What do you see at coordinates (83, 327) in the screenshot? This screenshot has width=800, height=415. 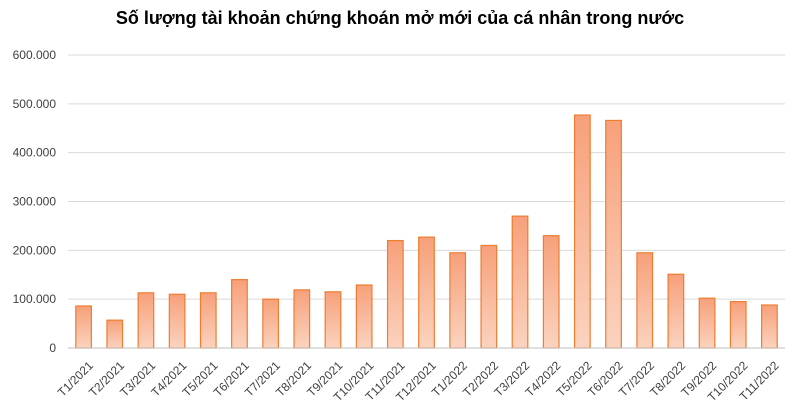 I see `bar-t1-2021` at bounding box center [83, 327].